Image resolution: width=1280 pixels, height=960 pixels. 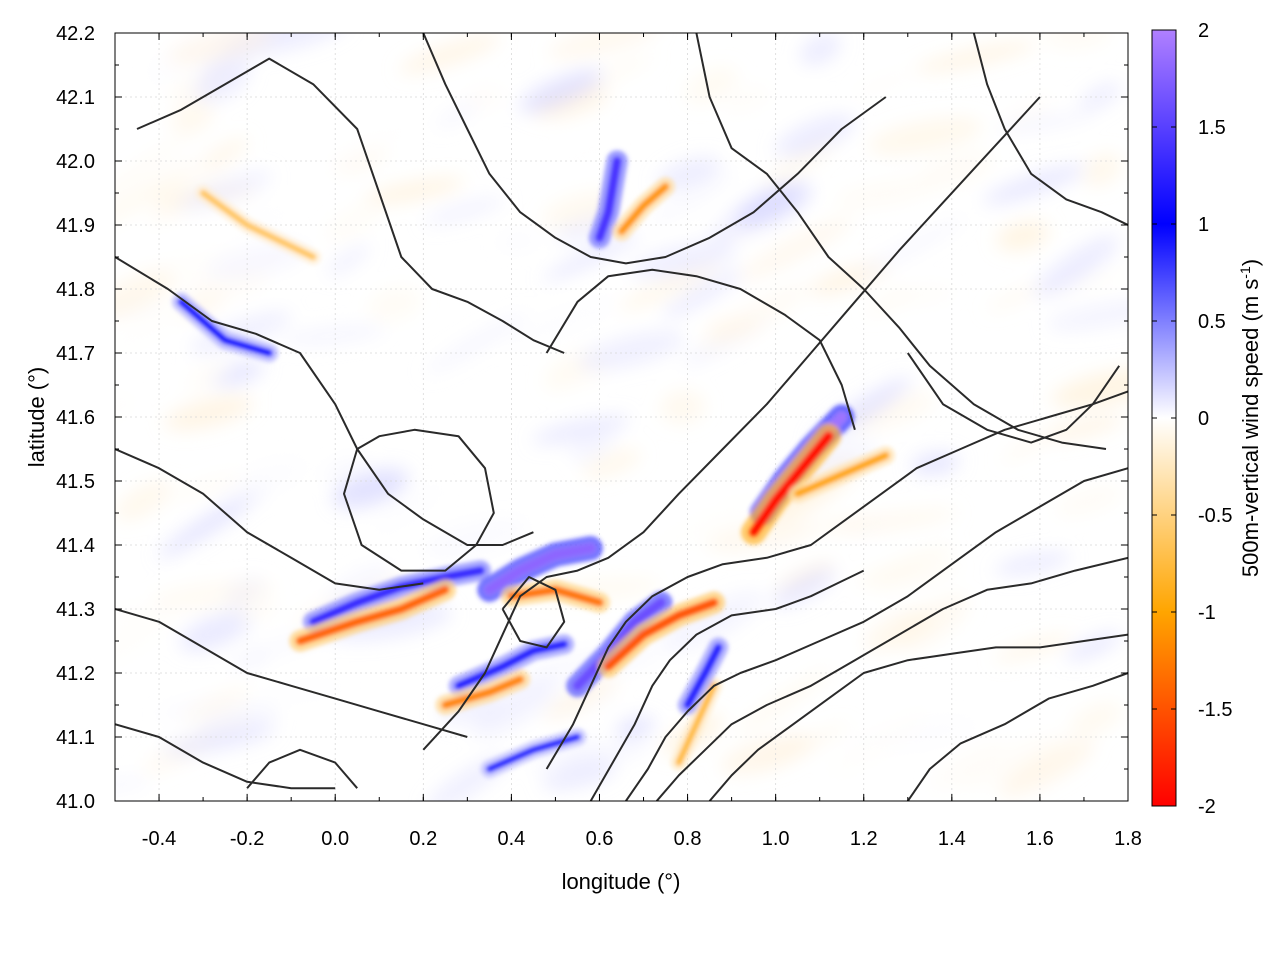 What do you see at coordinates (1128, 839) in the screenshot?
I see `x-tick-label: 1.8` at bounding box center [1128, 839].